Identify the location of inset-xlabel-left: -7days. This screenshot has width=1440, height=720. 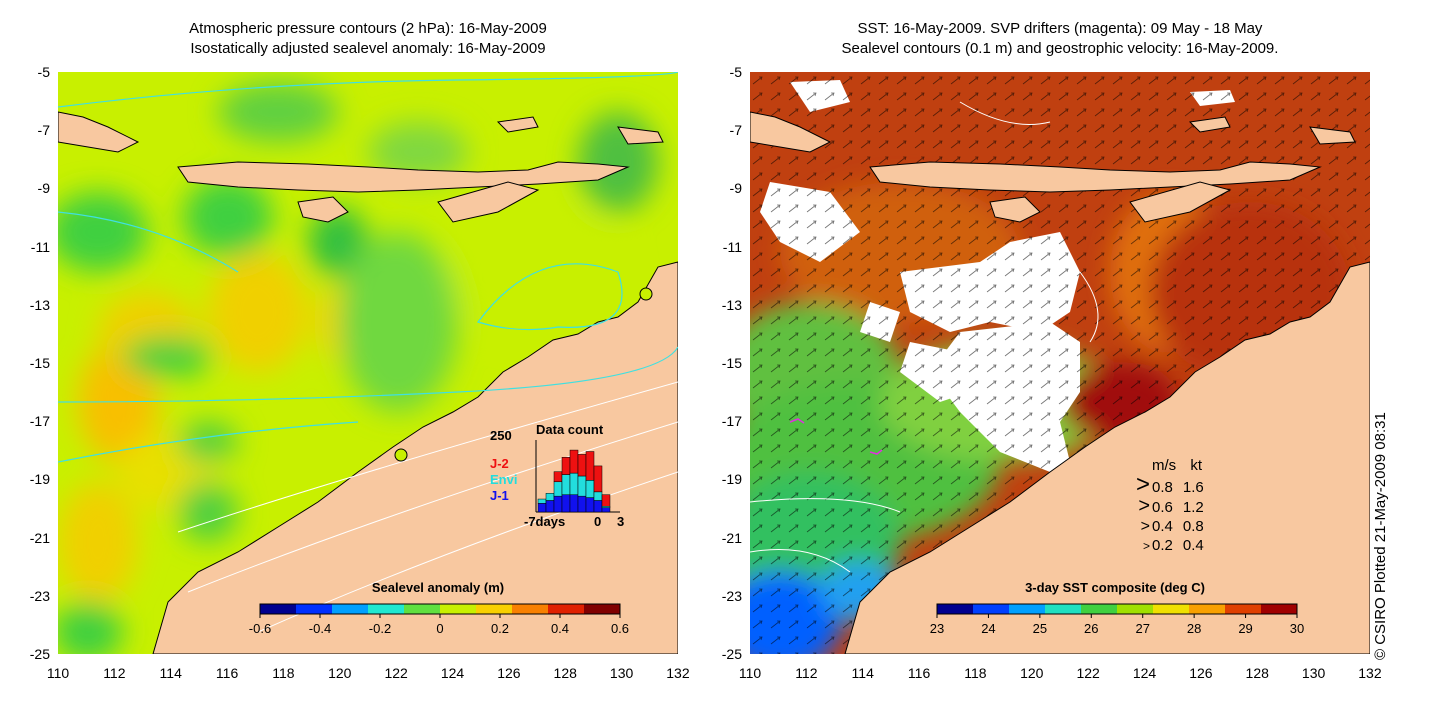
(544, 521).